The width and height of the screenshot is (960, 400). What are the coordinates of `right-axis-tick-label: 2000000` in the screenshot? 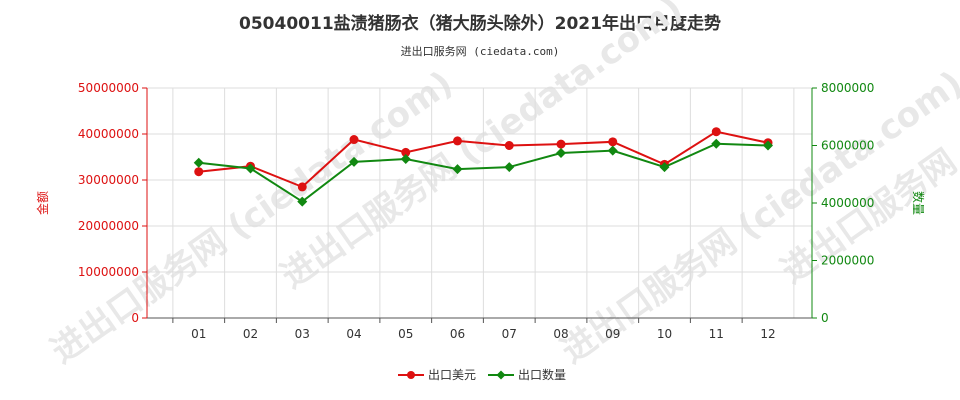 It's located at (847, 261).